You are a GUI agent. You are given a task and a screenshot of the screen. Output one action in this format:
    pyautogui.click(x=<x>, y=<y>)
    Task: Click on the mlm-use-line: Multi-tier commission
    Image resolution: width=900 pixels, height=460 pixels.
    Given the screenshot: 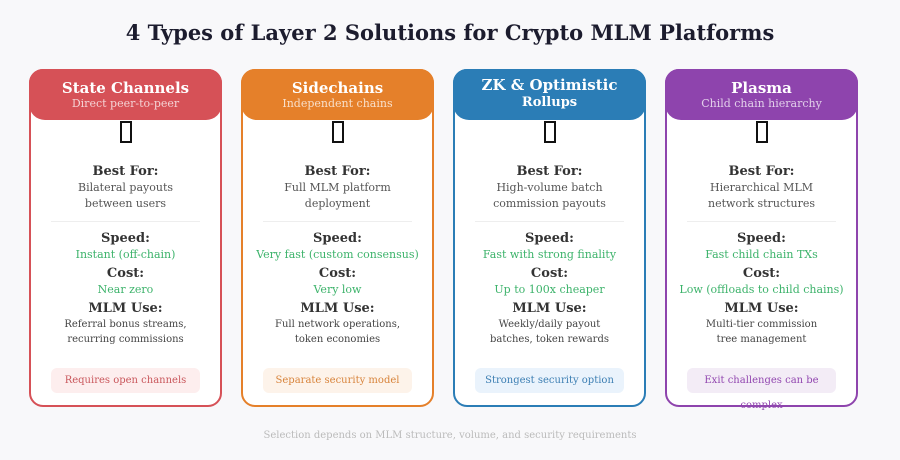 What is the action you would take?
    pyautogui.click(x=761, y=324)
    